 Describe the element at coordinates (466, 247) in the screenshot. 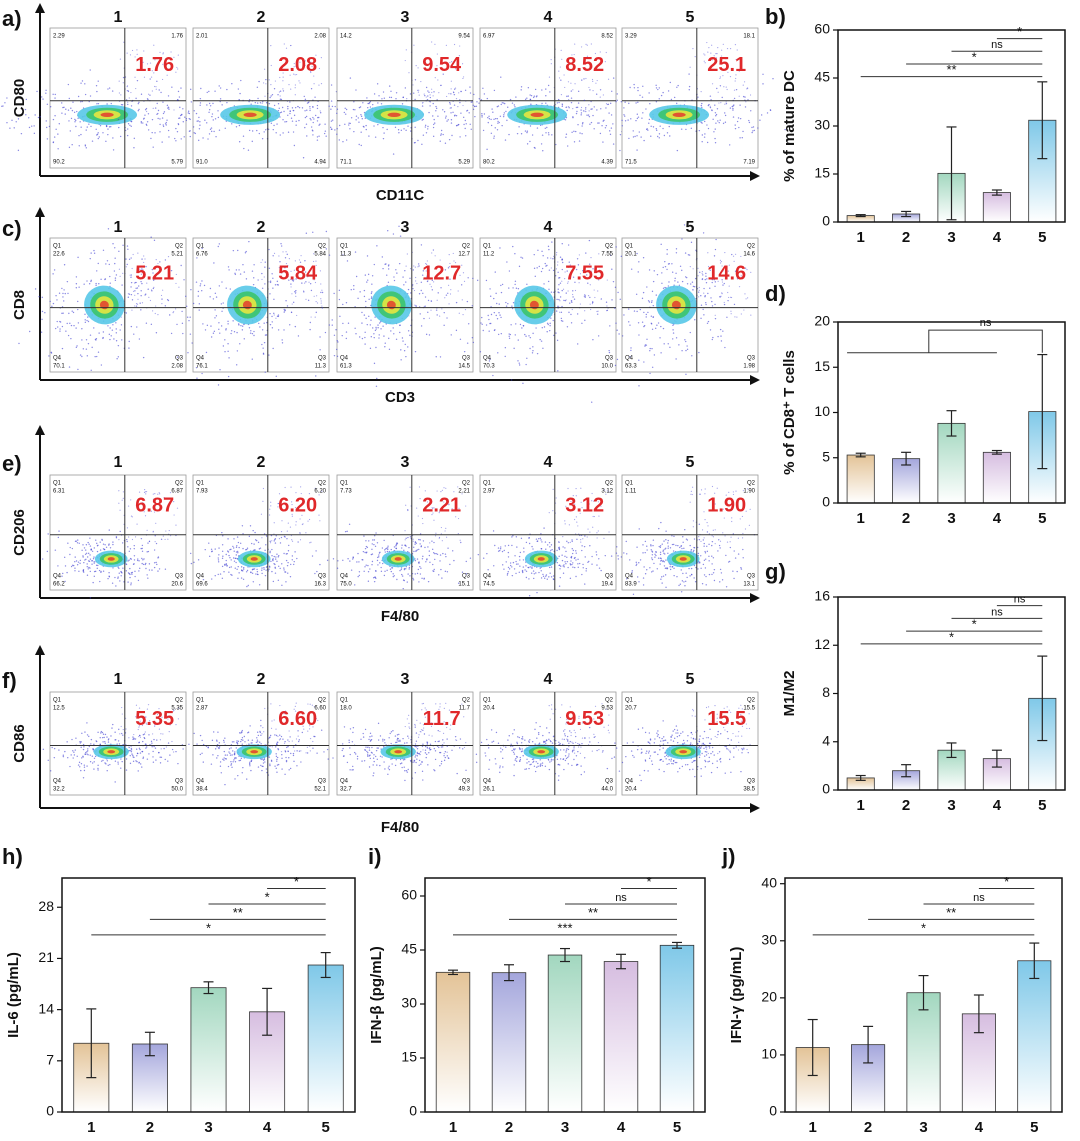

I see `quadrant-name: Q2` at that location.